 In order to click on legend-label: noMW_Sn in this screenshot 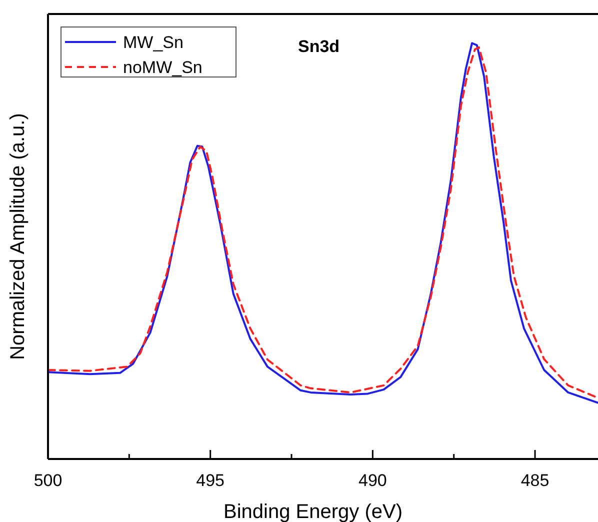, I will do `click(162, 67)`.